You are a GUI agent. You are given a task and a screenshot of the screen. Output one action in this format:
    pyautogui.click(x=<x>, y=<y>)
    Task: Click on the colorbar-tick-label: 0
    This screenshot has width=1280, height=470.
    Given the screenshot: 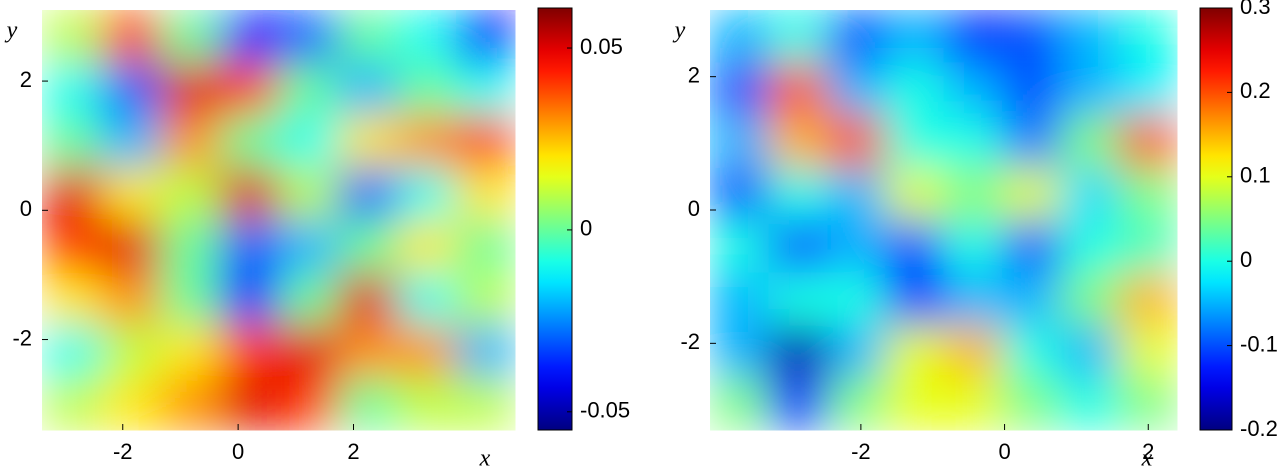 What is the action you would take?
    pyautogui.click(x=586, y=228)
    